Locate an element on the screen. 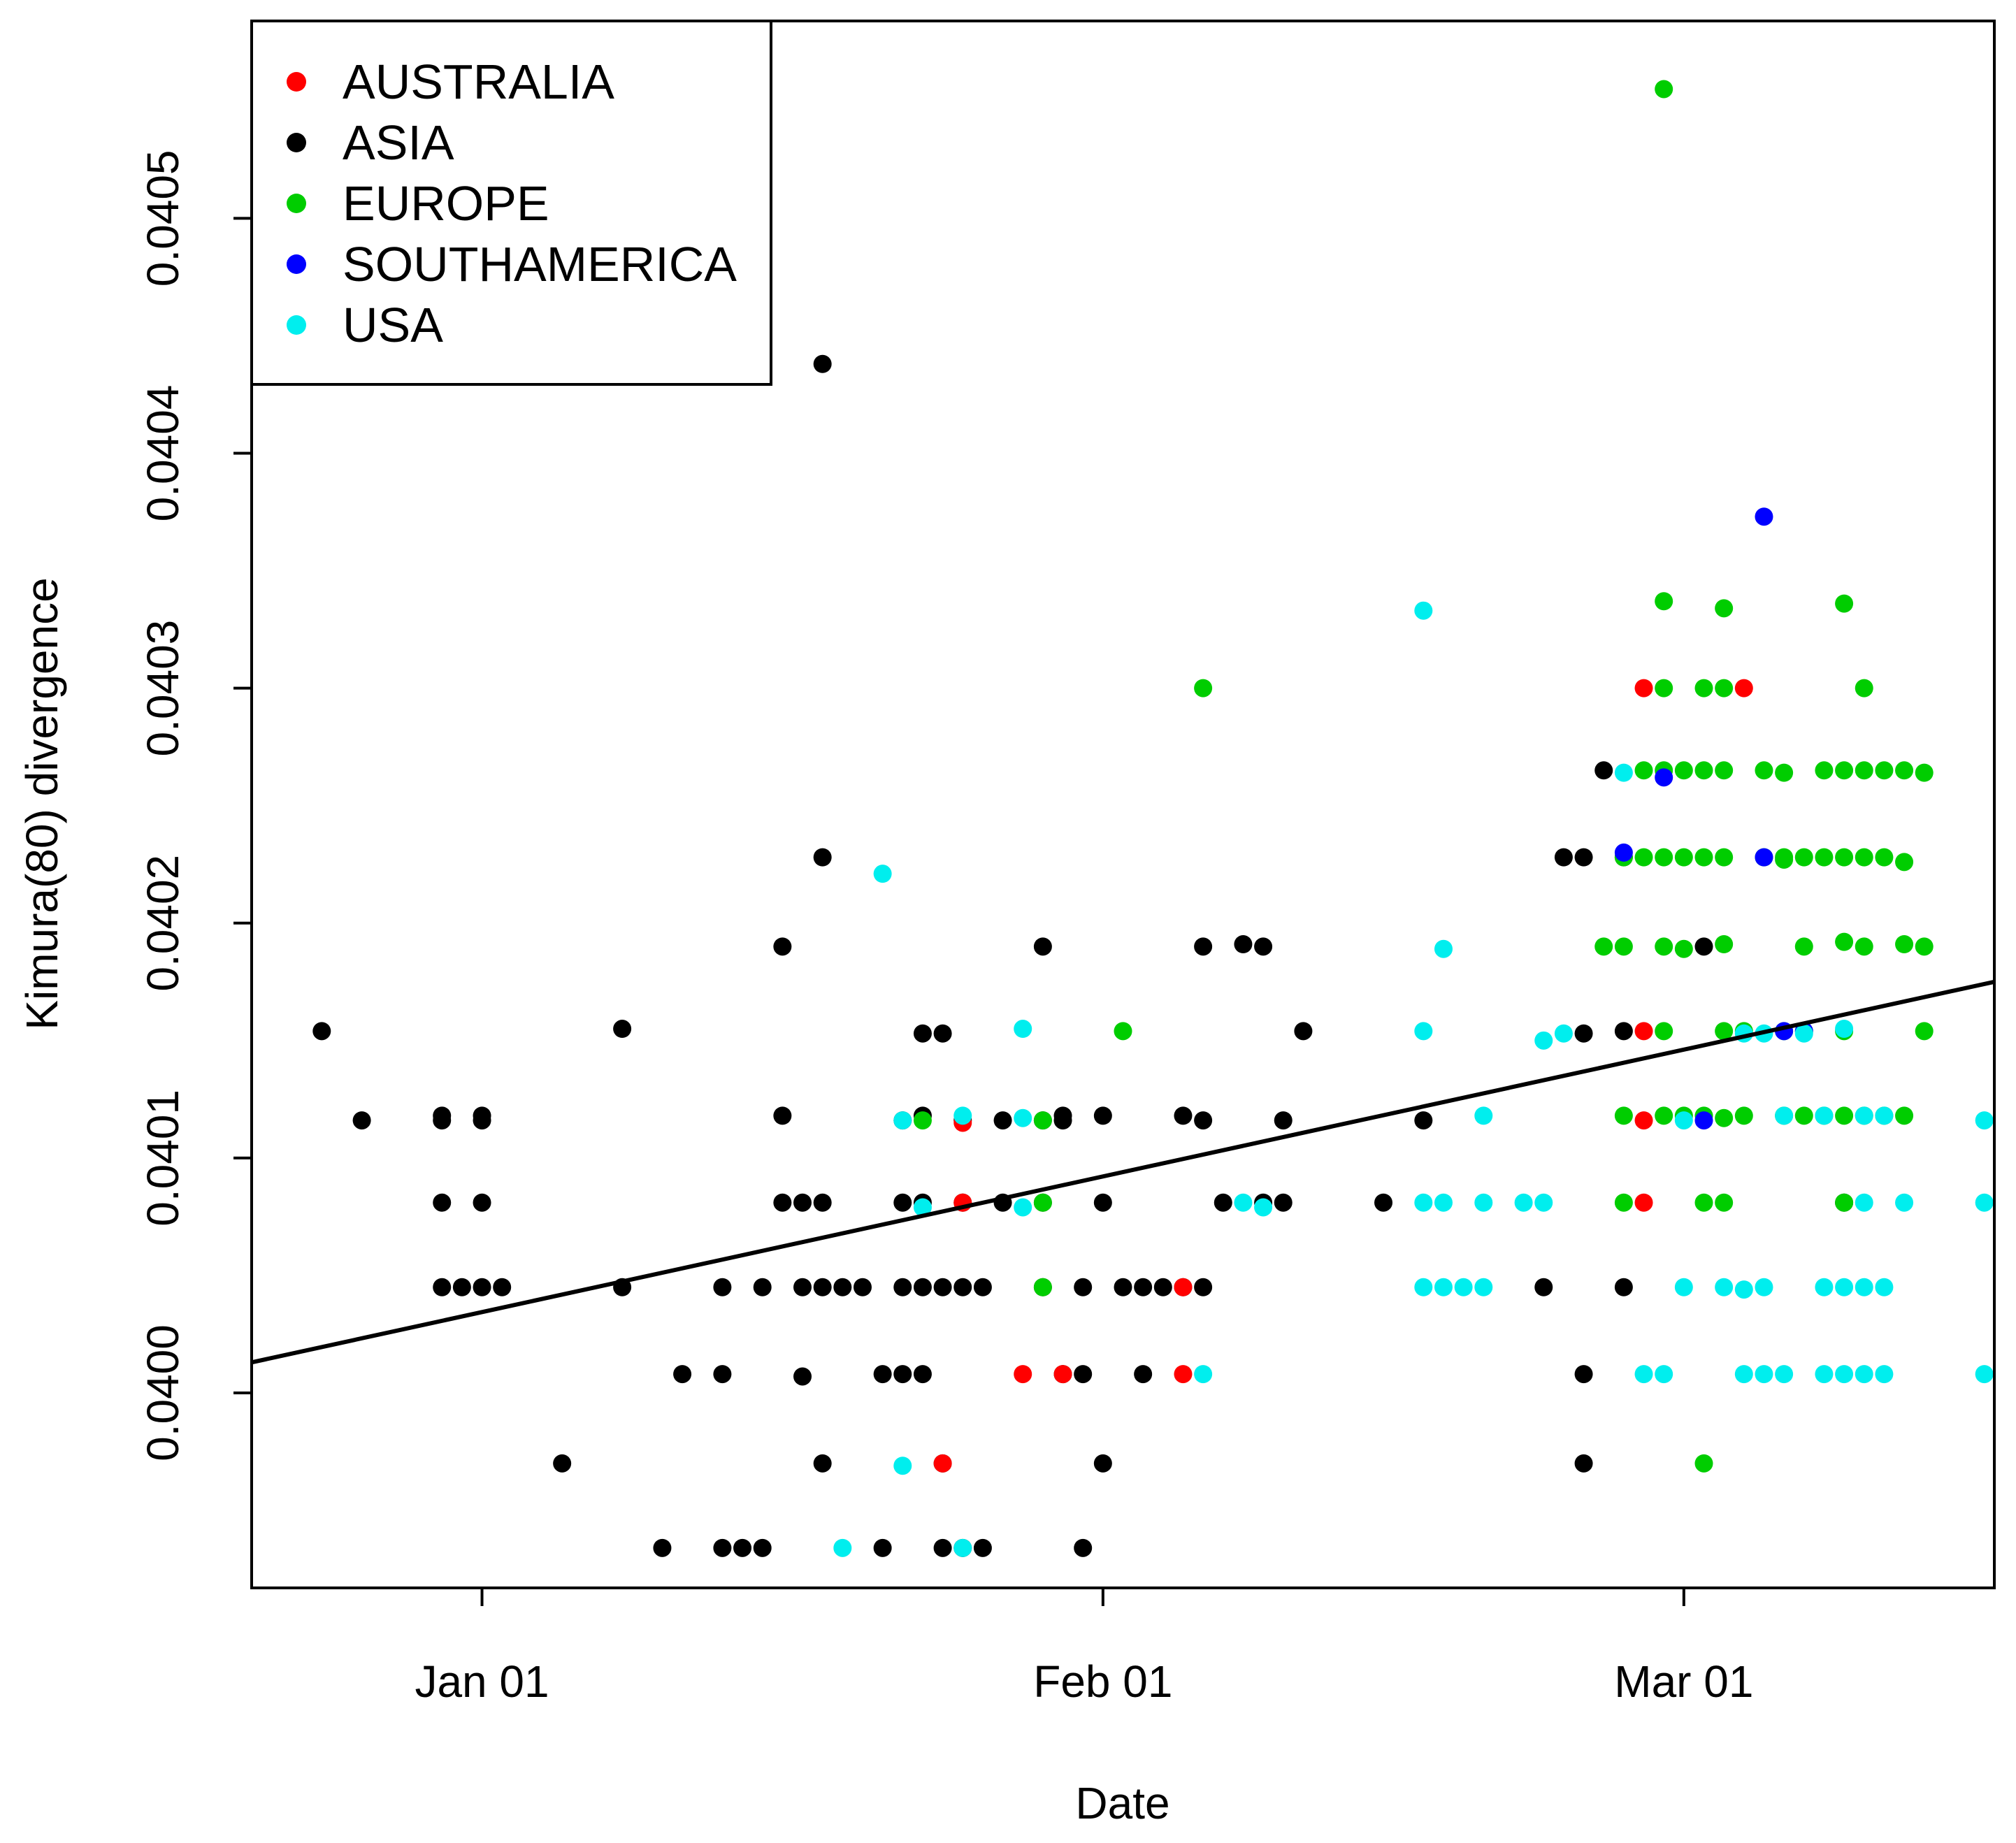 The image size is (2016, 1843). legend-label: ASIA is located at coordinates (399, 142).